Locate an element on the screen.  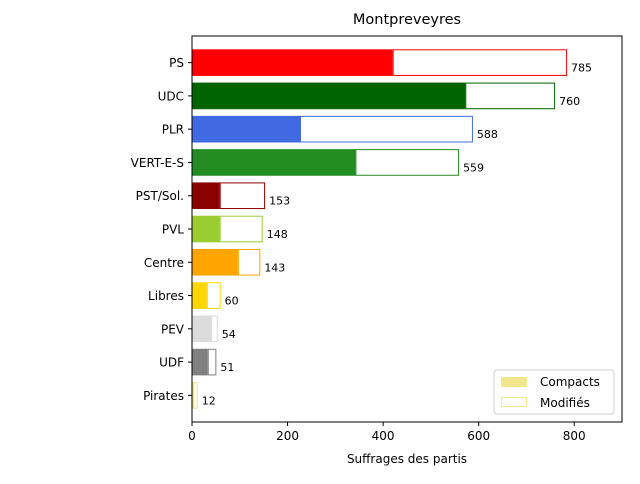
y-tick-label: PEV is located at coordinates (173, 329).